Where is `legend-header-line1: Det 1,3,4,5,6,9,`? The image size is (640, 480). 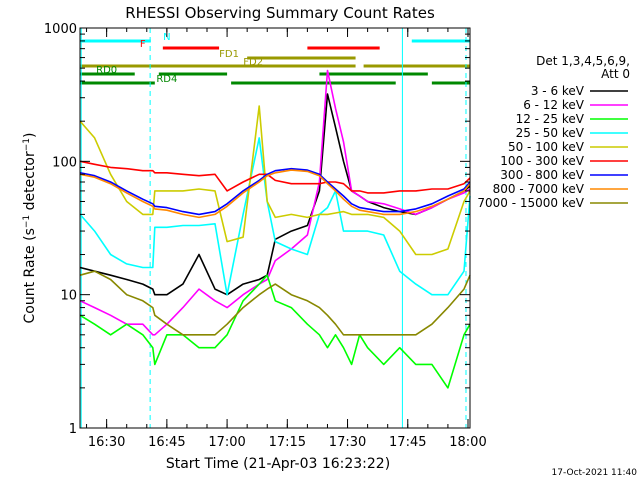 legend-header-line1: Det 1,3,4,5,6,9, is located at coordinates (583, 61).